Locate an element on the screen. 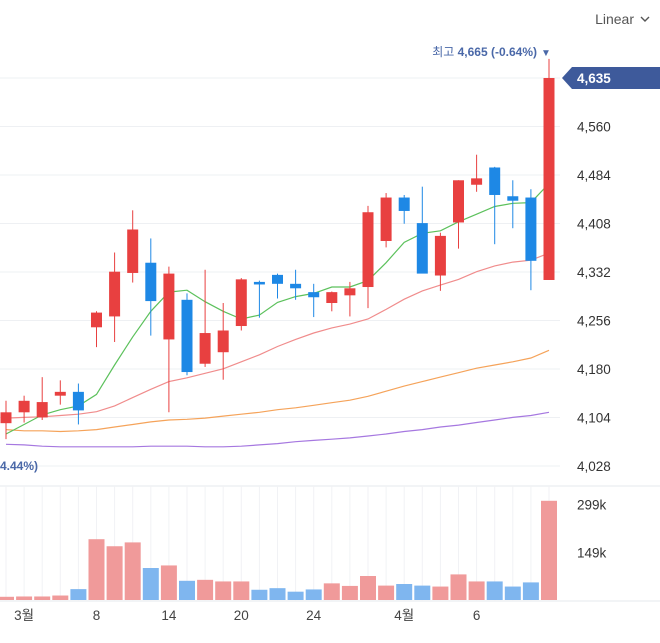 The height and width of the screenshot is (643, 660). high-marker-label: 최고 4,665 (-0.64%) is located at coordinates (484, 52).